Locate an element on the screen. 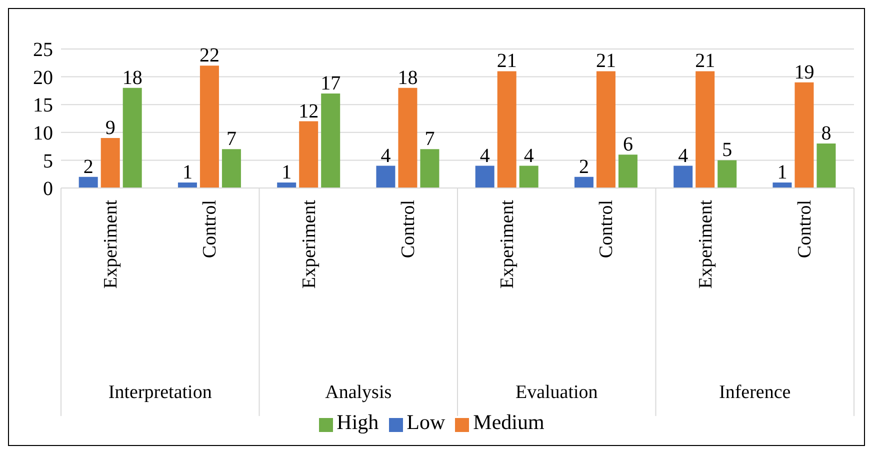 The height and width of the screenshot is (454, 875). text: Evaluation is located at coordinates (556, 392).